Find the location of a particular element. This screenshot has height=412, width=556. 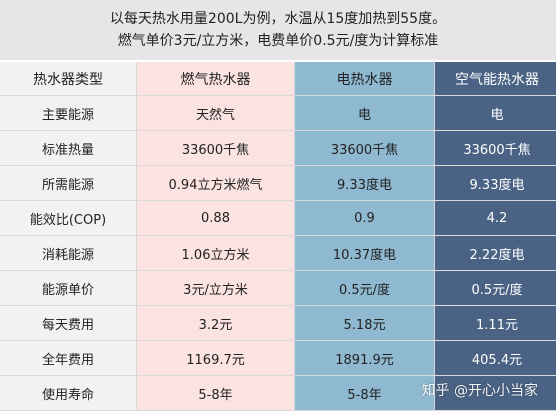

table-cell: 4.2 is located at coordinates (495, 218).